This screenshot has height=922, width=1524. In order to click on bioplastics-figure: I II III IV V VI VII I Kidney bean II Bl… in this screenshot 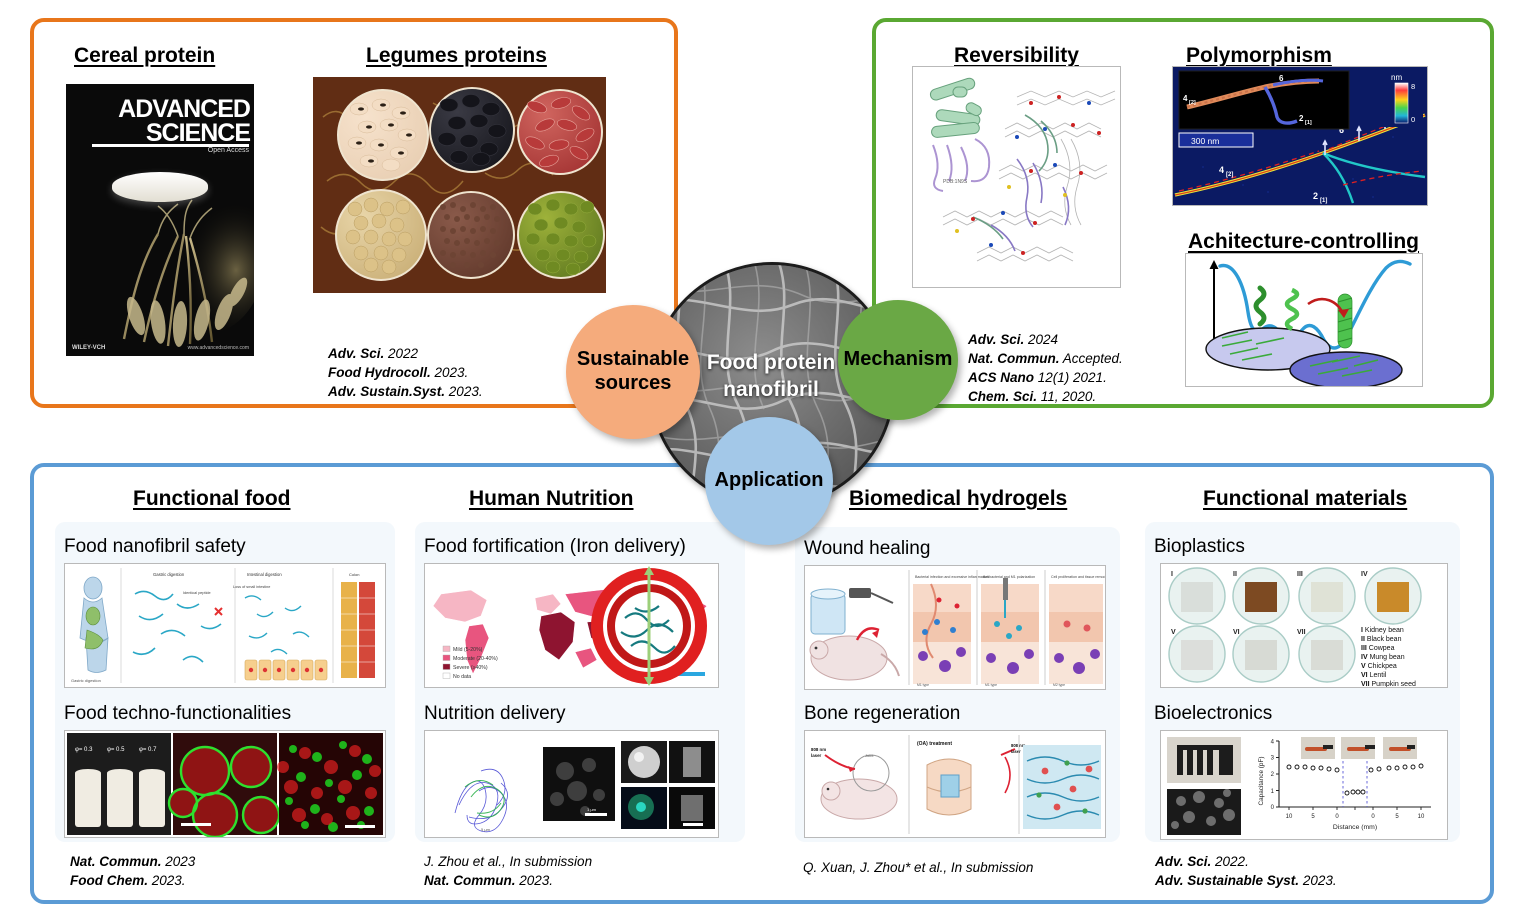, I will do `click(1304, 625)`.